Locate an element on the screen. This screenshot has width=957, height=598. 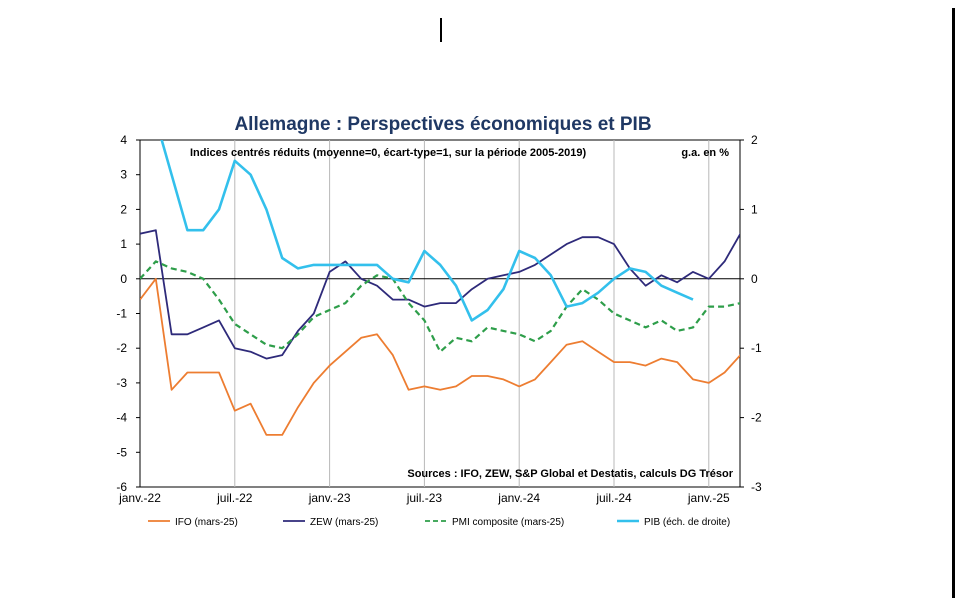
left-tick-label: -2 is located at coordinates (121, 348).